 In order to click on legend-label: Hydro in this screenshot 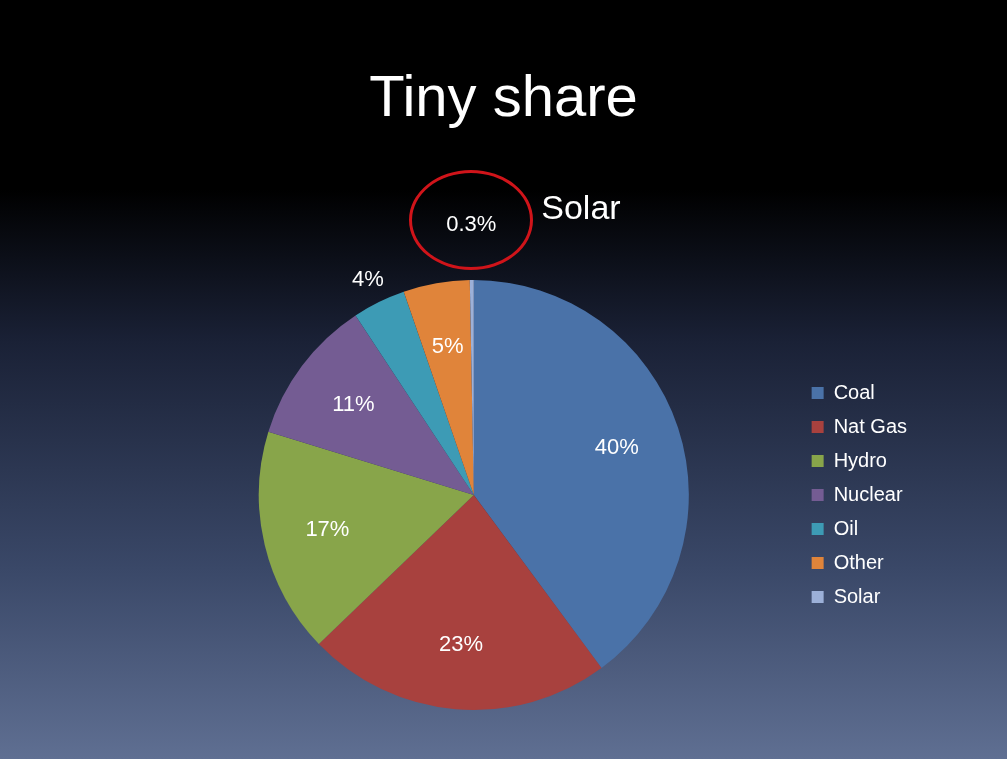, I will do `click(860, 459)`.